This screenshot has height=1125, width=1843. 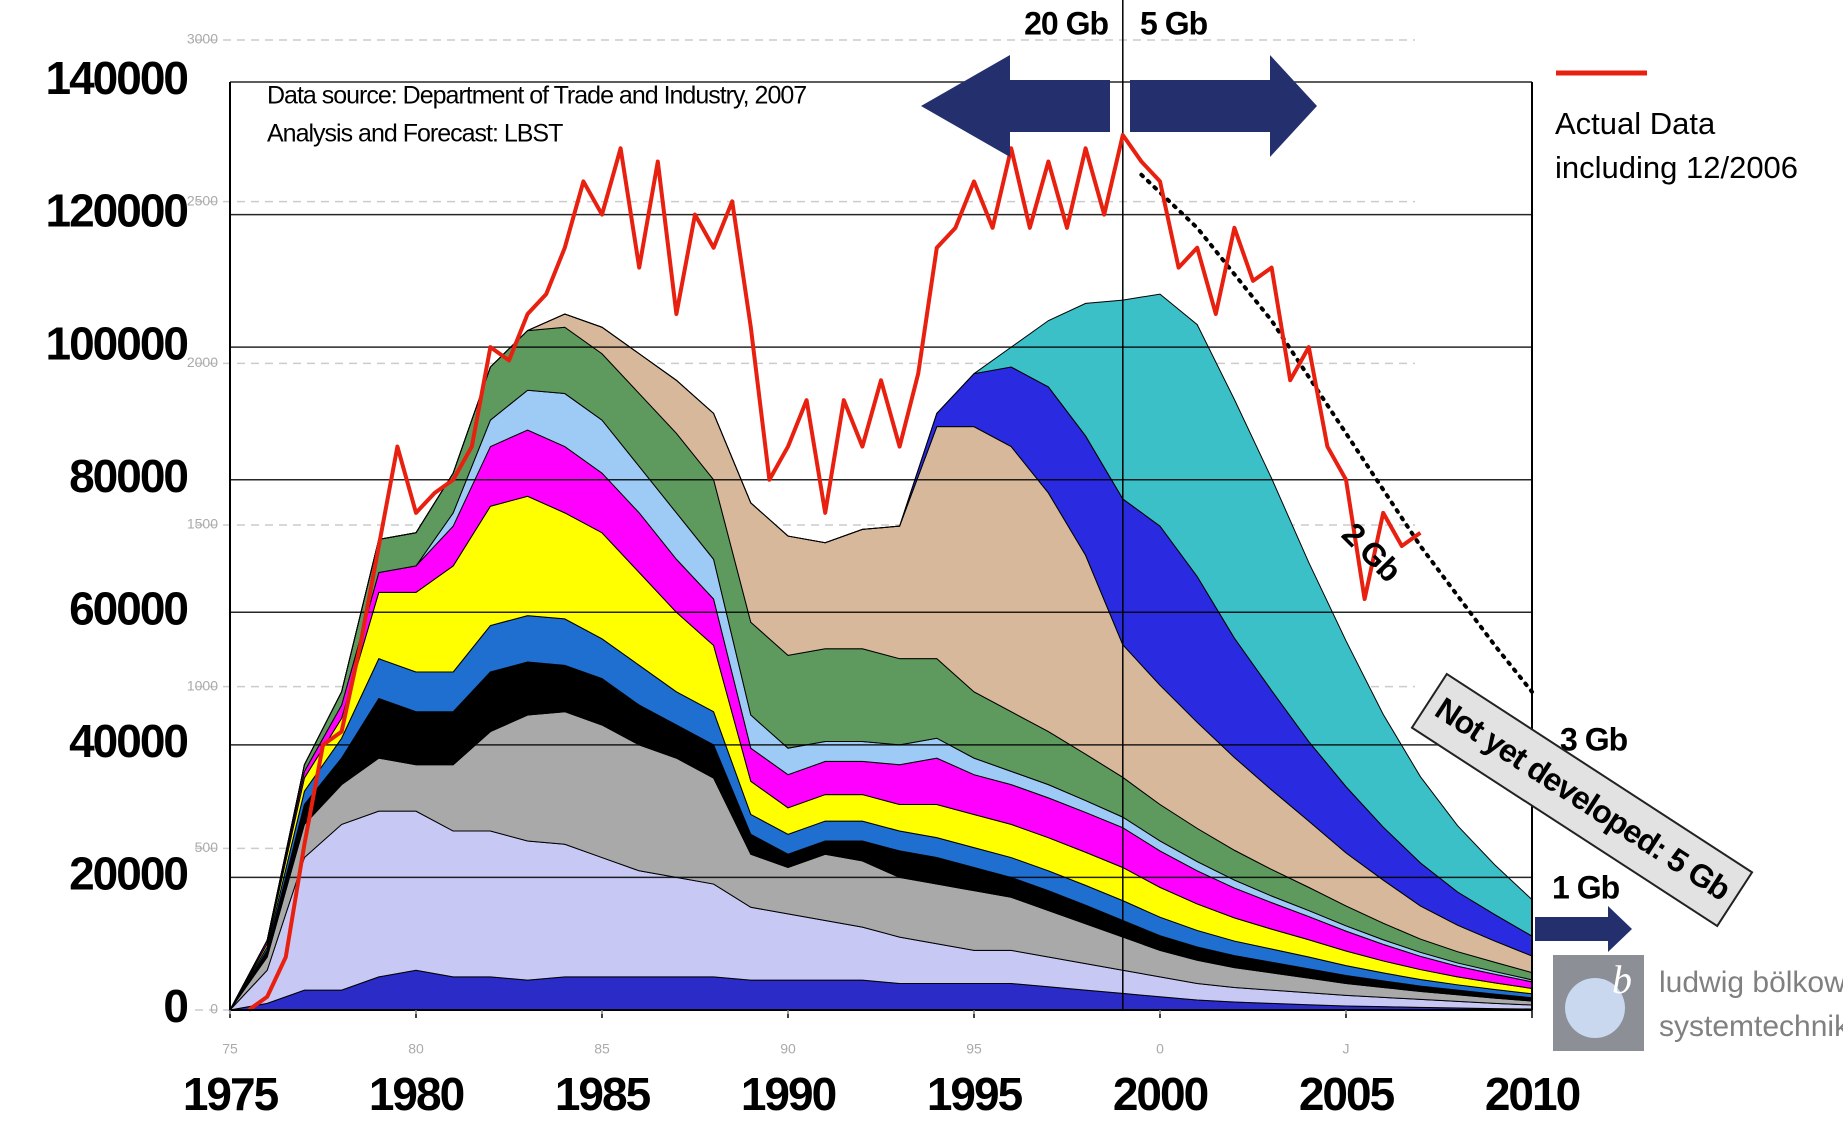 I want to click on annotation: 1 Gb, so click(x=1586, y=887).